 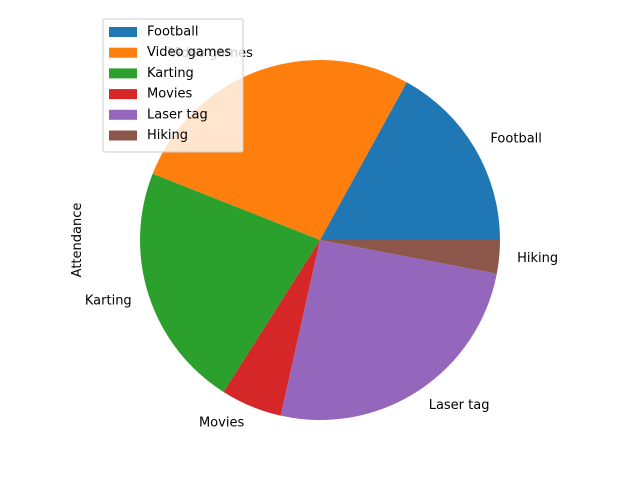 I want to click on legend-swatch-hiking, so click(x=123, y=135).